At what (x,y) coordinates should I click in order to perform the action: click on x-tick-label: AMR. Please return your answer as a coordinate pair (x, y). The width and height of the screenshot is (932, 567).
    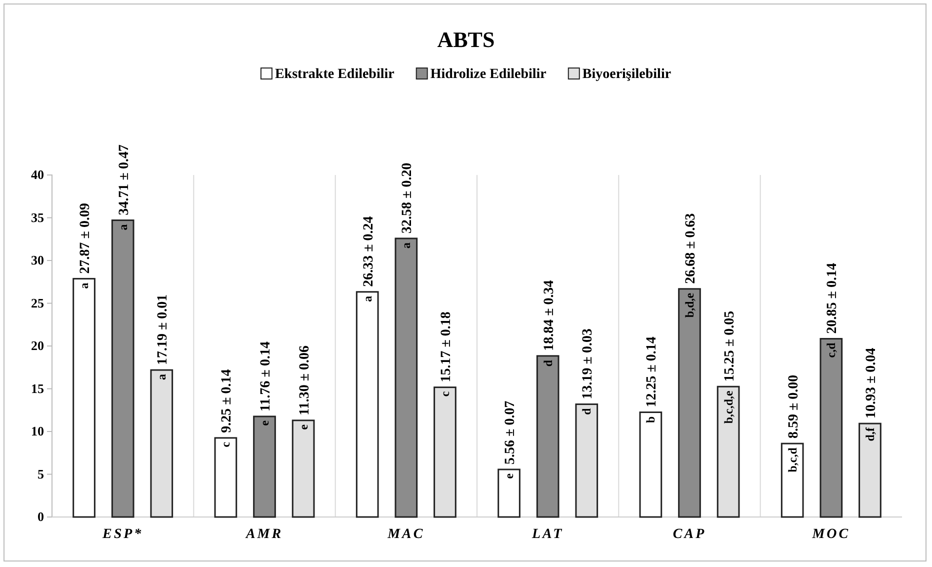
    Looking at the image, I should click on (264, 534).